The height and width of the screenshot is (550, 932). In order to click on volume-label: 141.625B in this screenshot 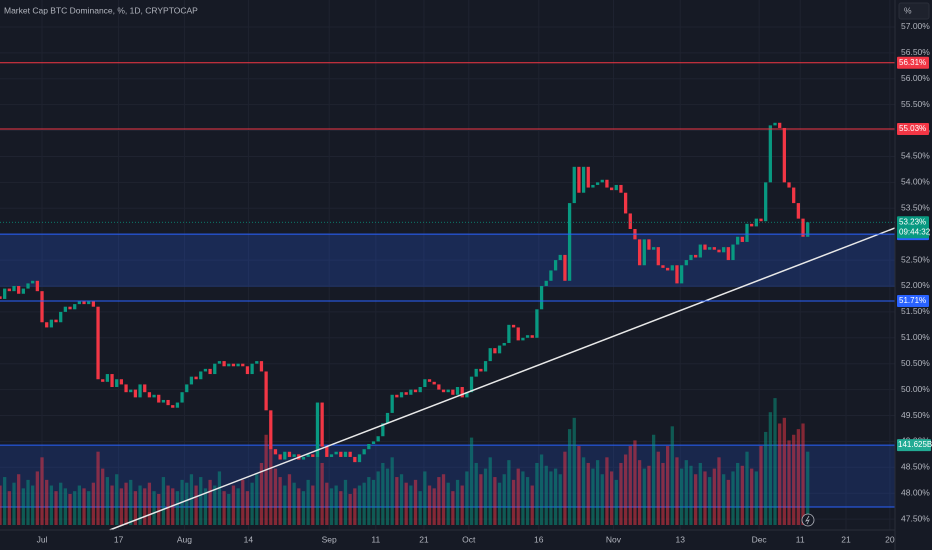, I will do `click(915, 444)`.